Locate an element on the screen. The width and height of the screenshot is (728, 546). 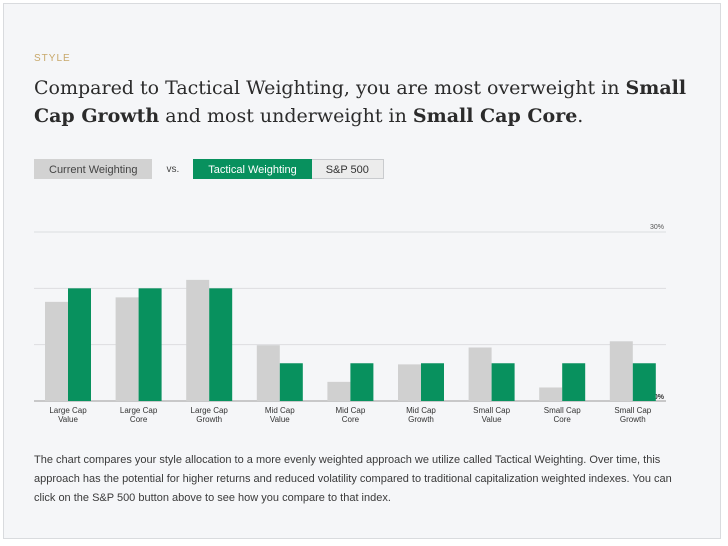
sp500-button: S&P 500 is located at coordinates (347, 169).